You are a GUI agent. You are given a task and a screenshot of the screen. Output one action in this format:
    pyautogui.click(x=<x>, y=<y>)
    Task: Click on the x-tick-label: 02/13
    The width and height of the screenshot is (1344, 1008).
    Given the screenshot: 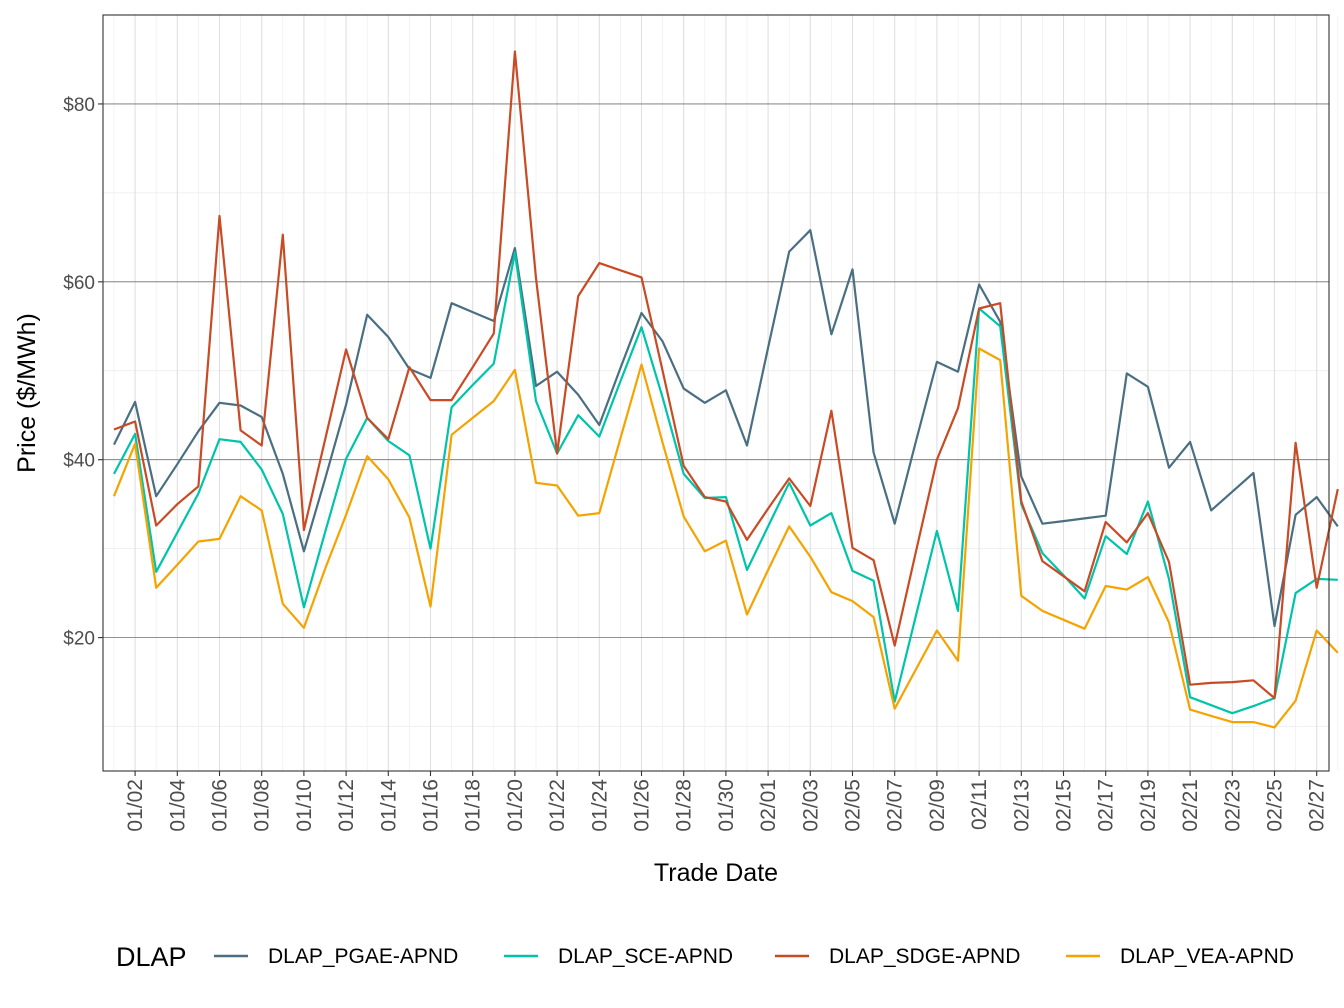 What is the action you would take?
    pyautogui.click(x=1021, y=805)
    